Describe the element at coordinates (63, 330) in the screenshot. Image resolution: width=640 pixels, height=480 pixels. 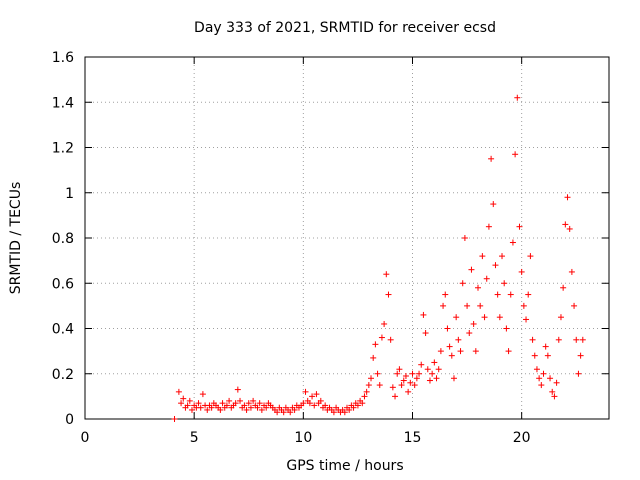
I see `y-tick-label: 0.4` at that location.